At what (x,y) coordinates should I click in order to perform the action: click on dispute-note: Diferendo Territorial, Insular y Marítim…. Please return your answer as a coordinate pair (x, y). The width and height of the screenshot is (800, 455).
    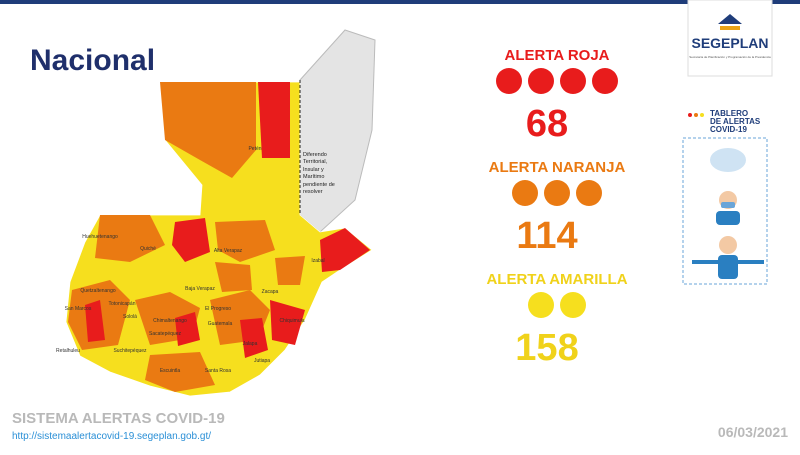
    Looking at the image, I should click on (319, 174).